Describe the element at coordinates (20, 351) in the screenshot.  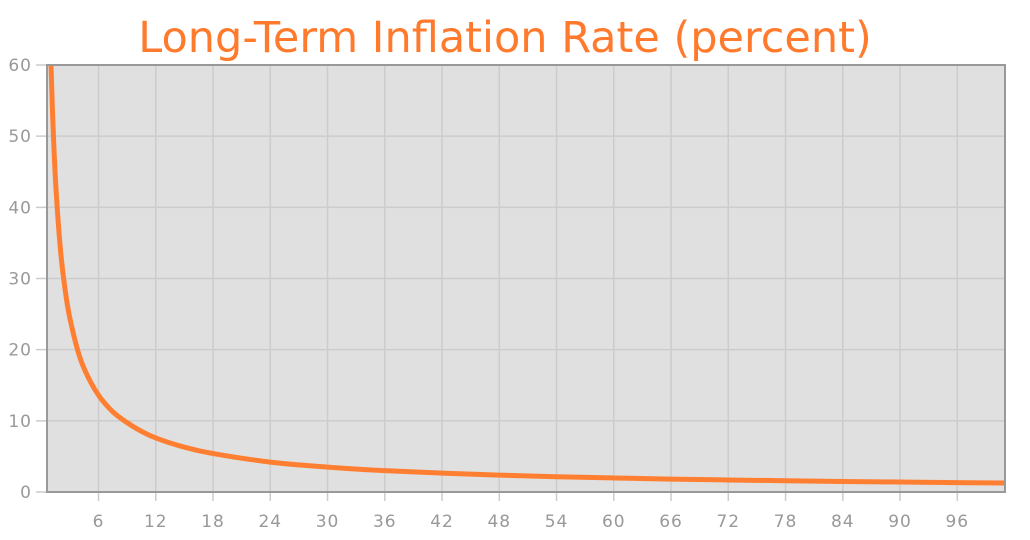
I see `y-tick-label: 20` at that location.